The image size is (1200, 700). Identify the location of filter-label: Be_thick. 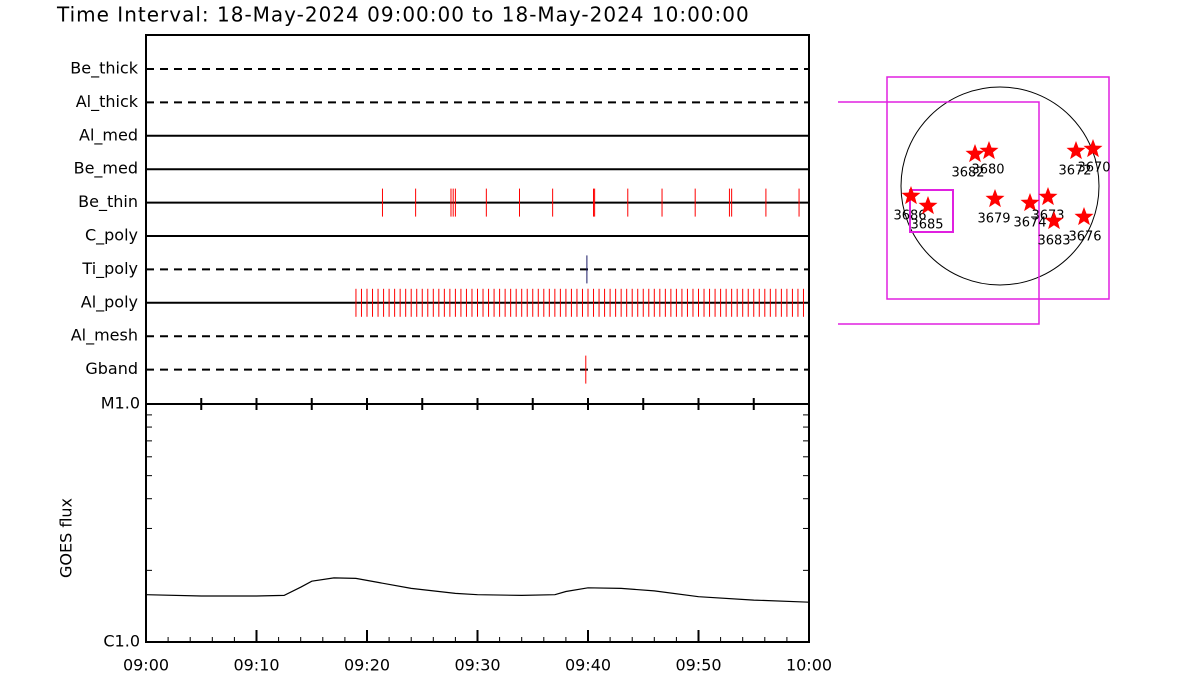
(104, 69).